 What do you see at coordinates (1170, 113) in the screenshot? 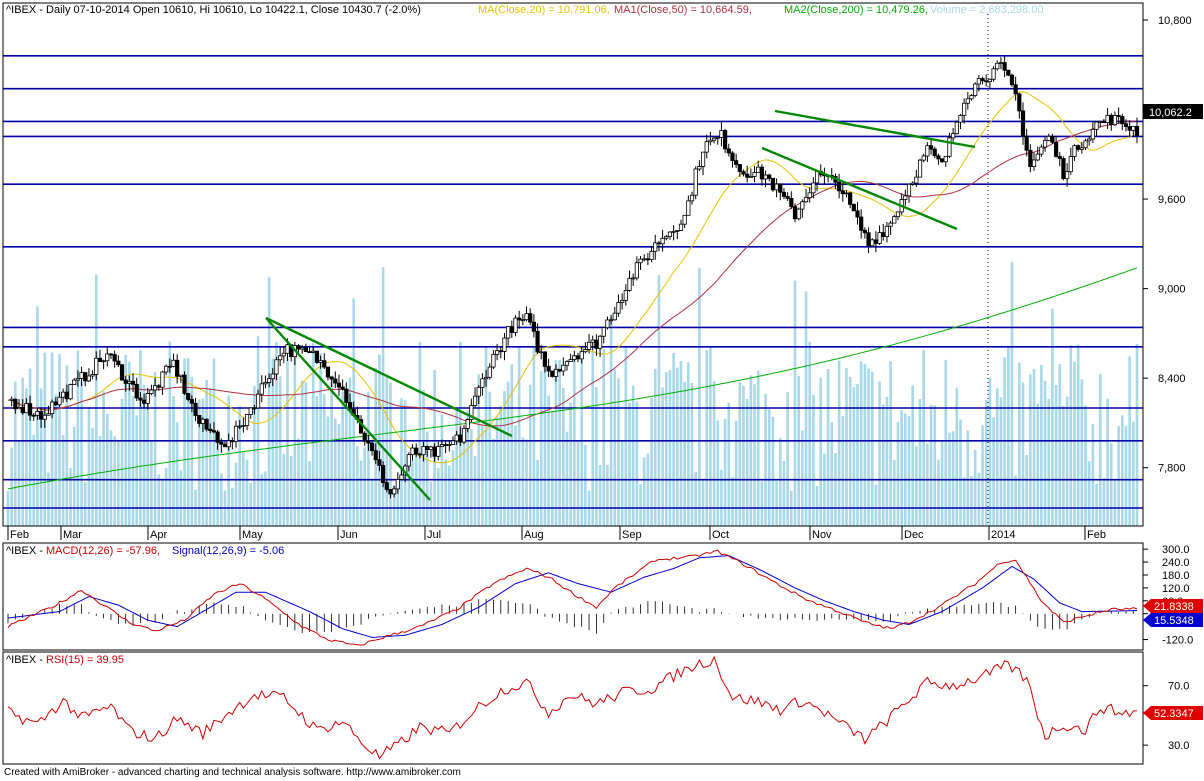
I see `last-price-label: 10,062.2` at bounding box center [1170, 113].